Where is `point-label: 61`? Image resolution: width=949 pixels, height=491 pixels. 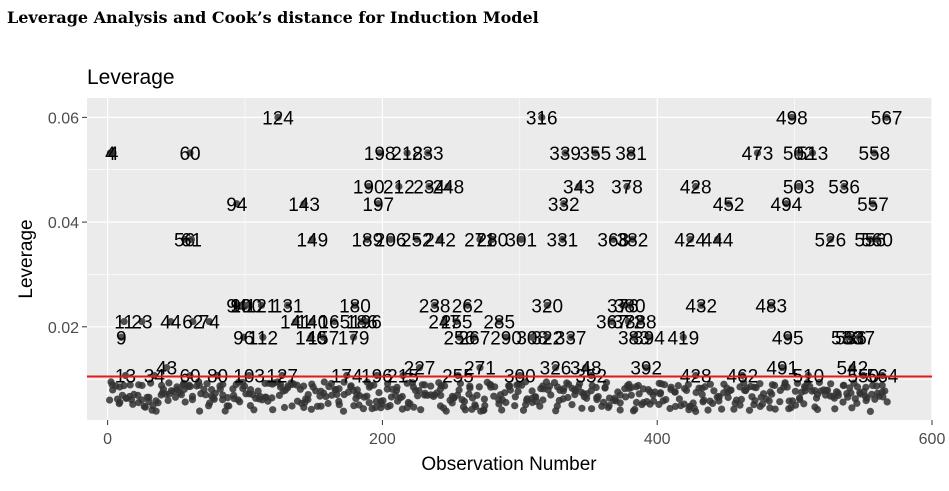
point-label: 61 is located at coordinates (191, 240).